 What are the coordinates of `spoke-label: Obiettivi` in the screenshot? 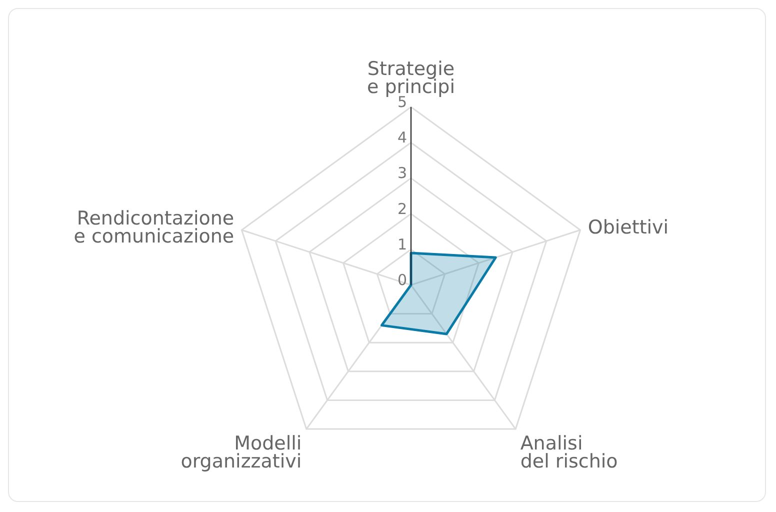 It's located at (628, 227).